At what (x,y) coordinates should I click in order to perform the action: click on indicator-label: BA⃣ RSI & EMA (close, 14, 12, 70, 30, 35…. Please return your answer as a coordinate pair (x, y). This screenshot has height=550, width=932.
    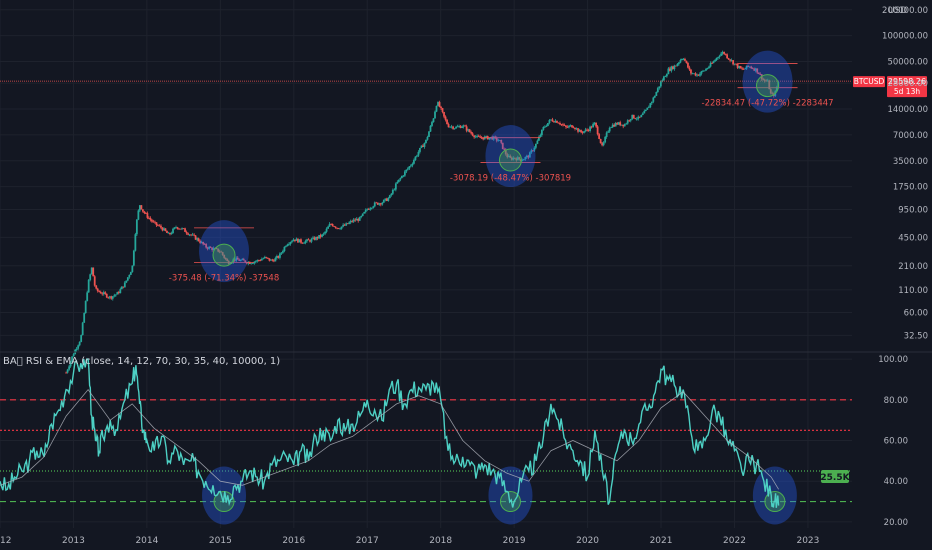
    Looking at the image, I should click on (141, 361).